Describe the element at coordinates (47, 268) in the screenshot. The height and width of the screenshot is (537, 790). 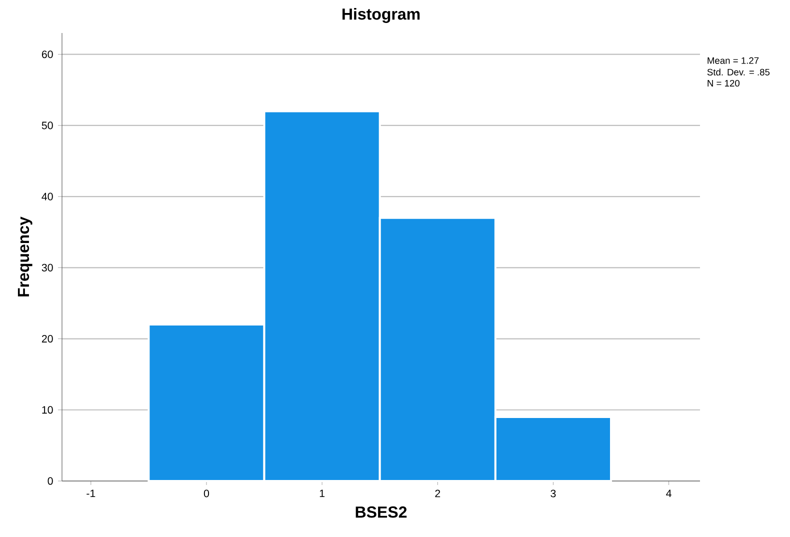
I see `y-tick-label: 30` at that location.